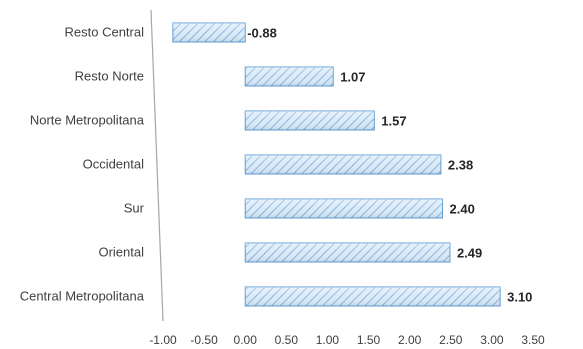 Image resolution: width=583 pixels, height=349 pixels. What do you see at coordinates (105, 32) in the screenshot?
I see `category-label: Resto Central` at bounding box center [105, 32].